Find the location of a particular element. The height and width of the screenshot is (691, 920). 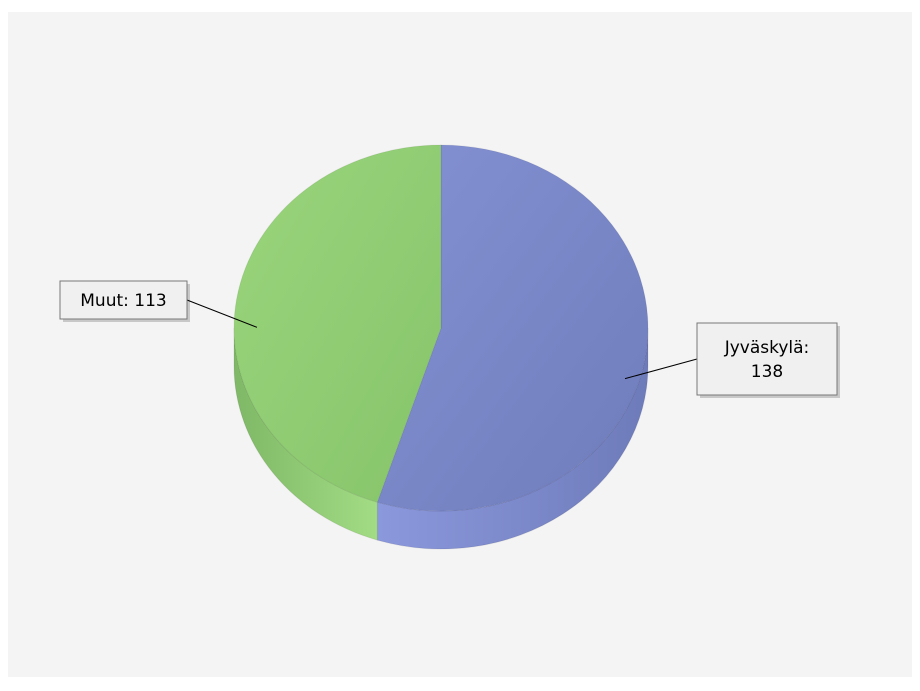

pie-slice-muut is located at coordinates (337, 323).